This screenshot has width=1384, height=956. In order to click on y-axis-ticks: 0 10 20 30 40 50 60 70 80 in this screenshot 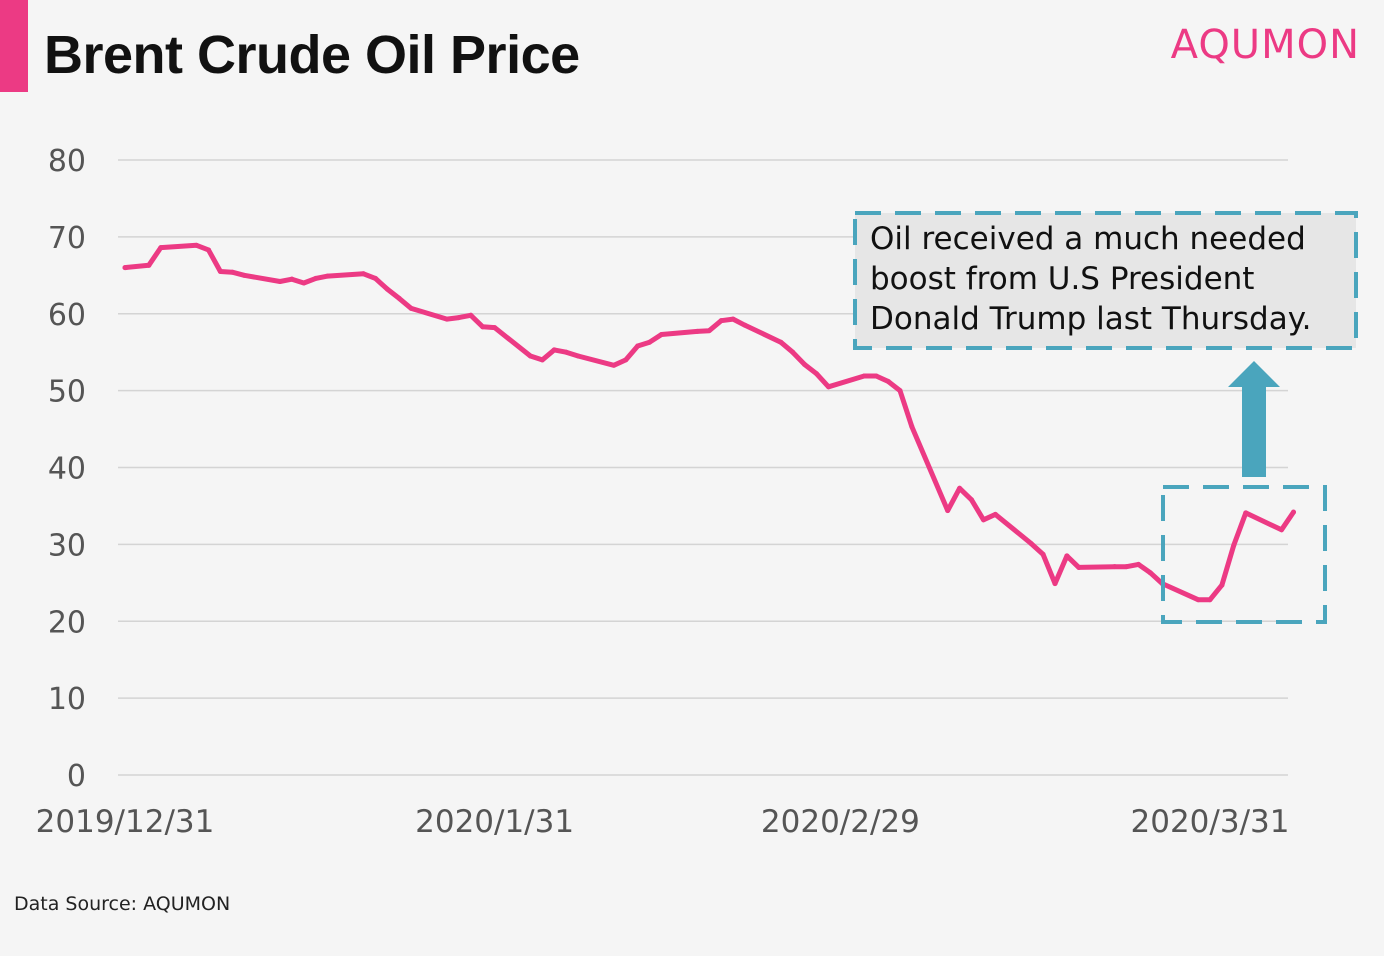, I will do `click(67, 469)`.